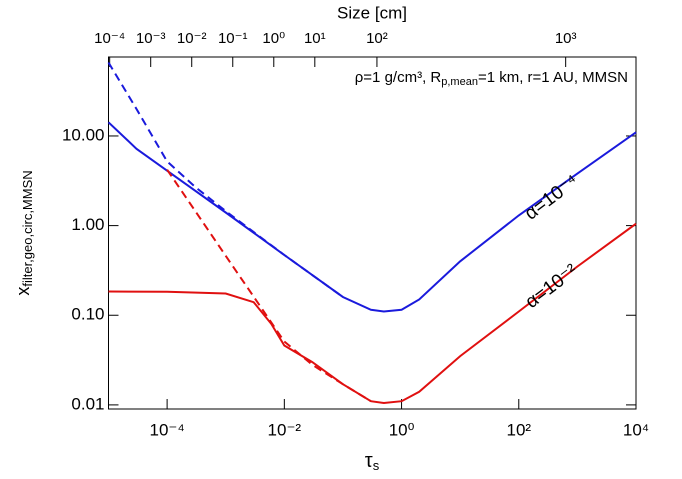 Image resolution: width=682 pixels, height=479 pixels. What do you see at coordinates (23, 291) in the screenshot?
I see `y-axis-title-main: x` at bounding box center [23, 291].